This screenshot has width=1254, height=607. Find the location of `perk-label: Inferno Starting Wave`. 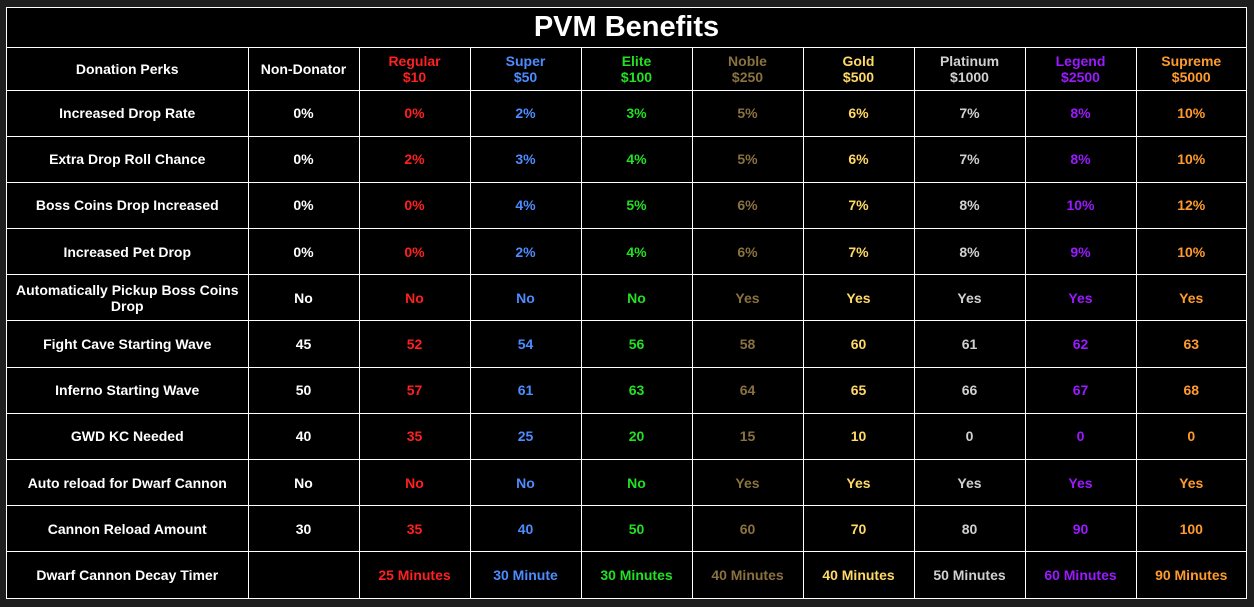

perk-label: Inferno Starting Wave is located at coordinates (128, 390).